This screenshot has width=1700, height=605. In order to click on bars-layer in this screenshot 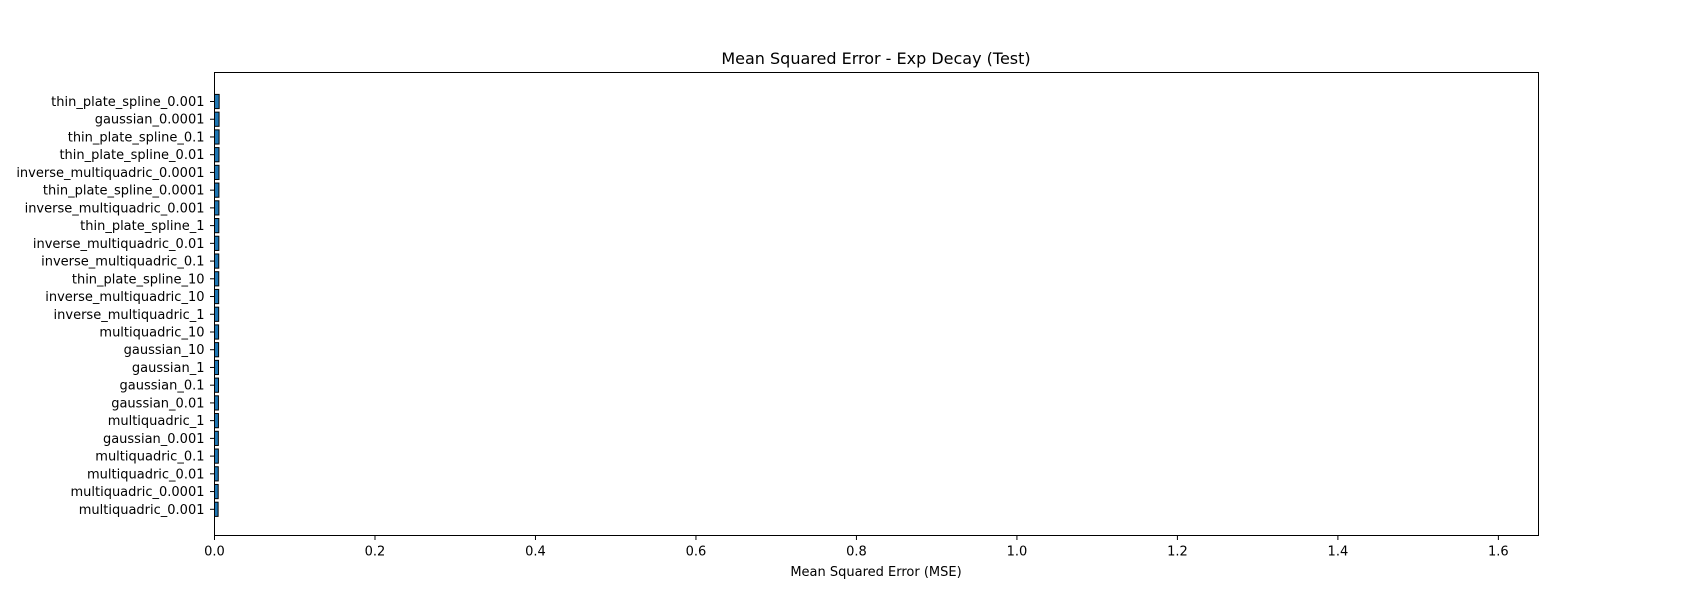, I will do `click(217, 305)`.